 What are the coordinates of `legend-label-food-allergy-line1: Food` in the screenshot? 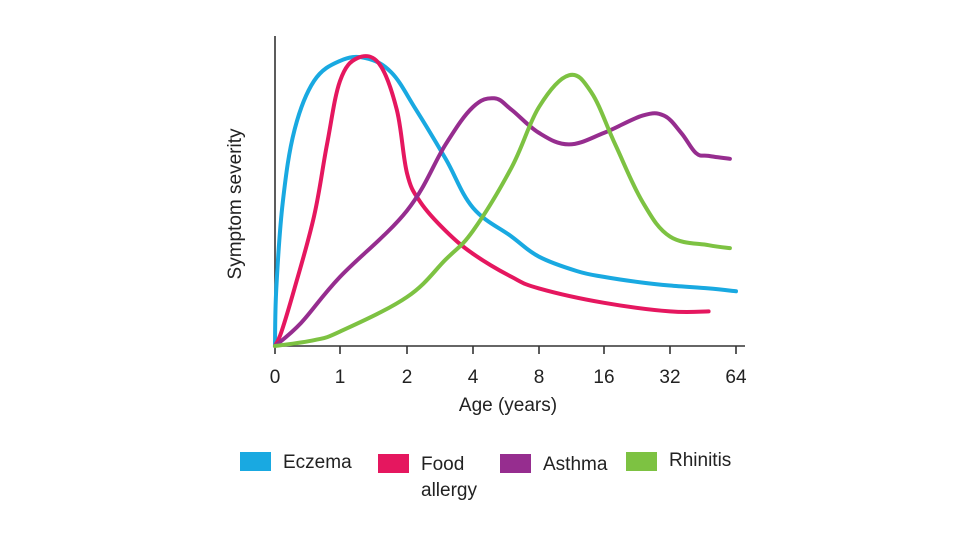 It's located at (442, 464).